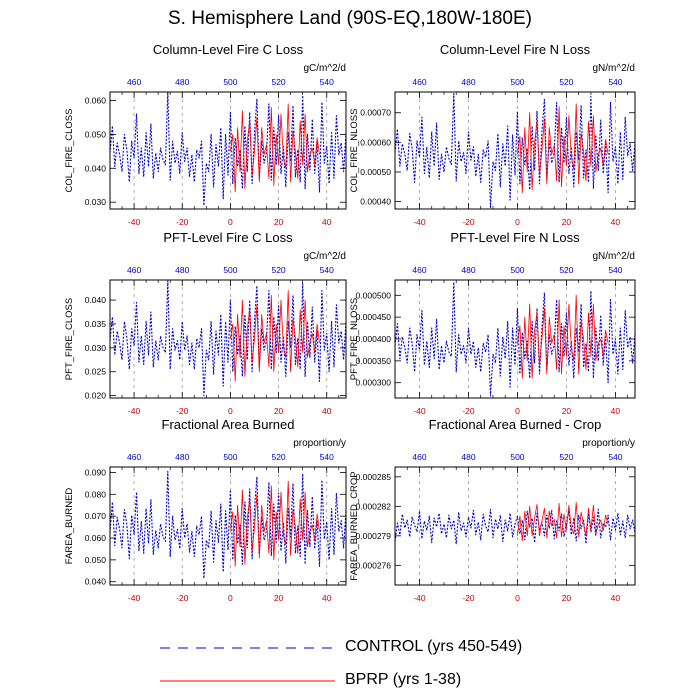 The image size is (700, 700). What do you see at coordinates (374, 383) in the screenshot?
I see `y-tick-label: 0.000300` at bounding box center [374, 383].